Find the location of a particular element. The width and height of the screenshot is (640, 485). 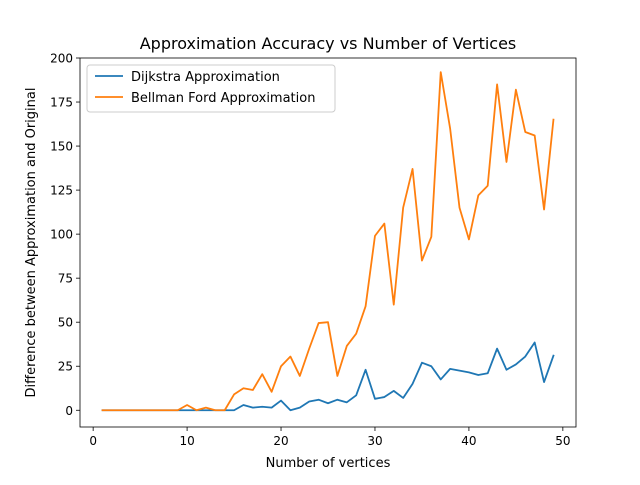

y-tick-label: 175 is located at coordinates (61, 103).